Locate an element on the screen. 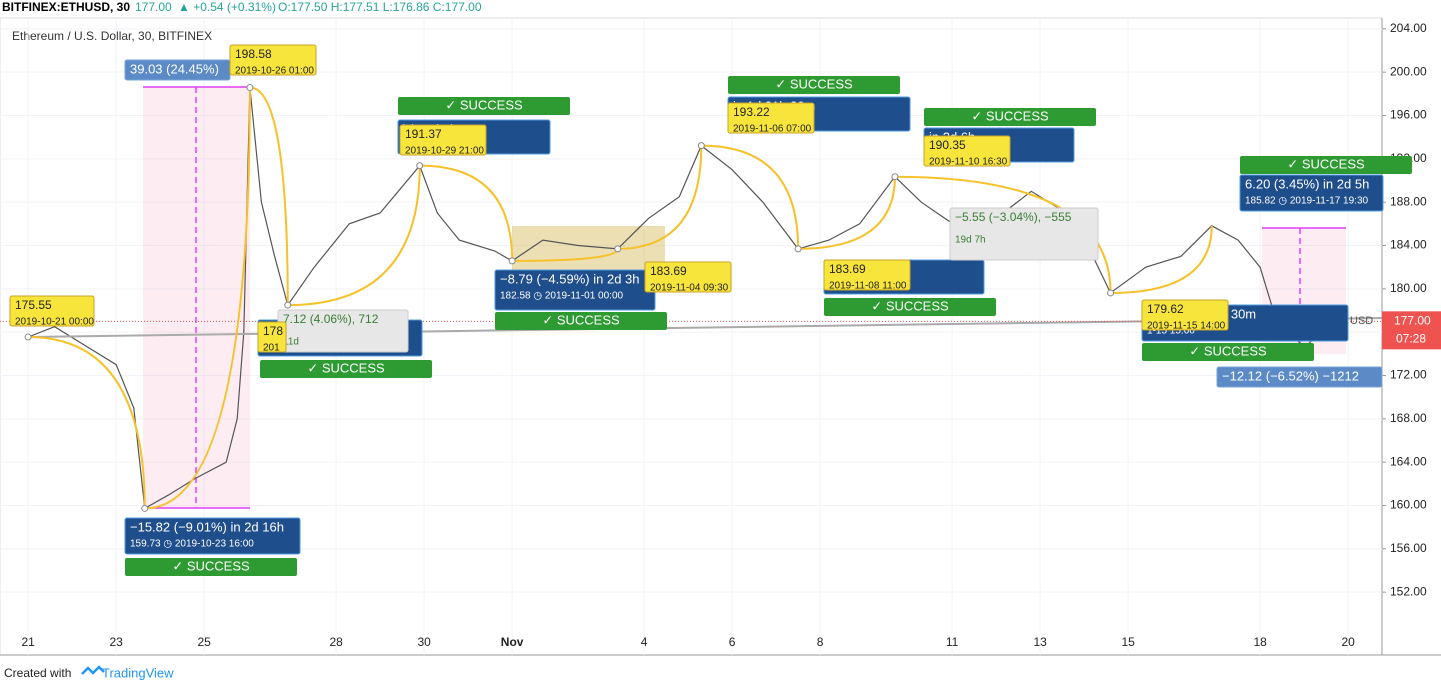 The image size is (1441, 697). y-tick-label: 152.00 is located at coordinates (1408, 591).